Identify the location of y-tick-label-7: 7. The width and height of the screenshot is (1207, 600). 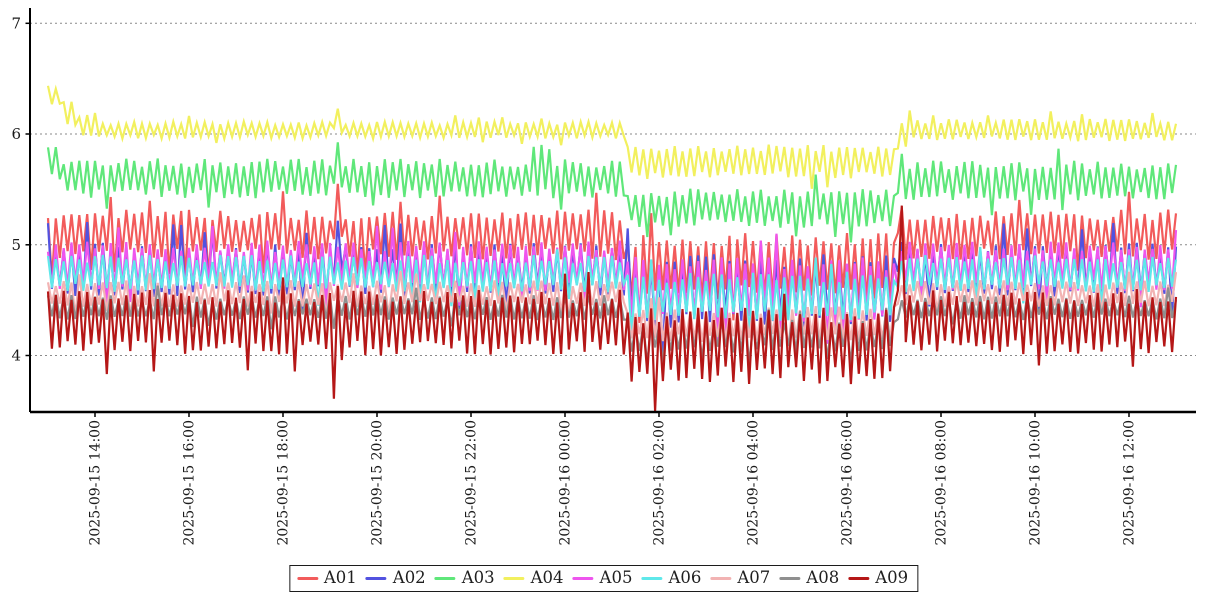
(16, 23).